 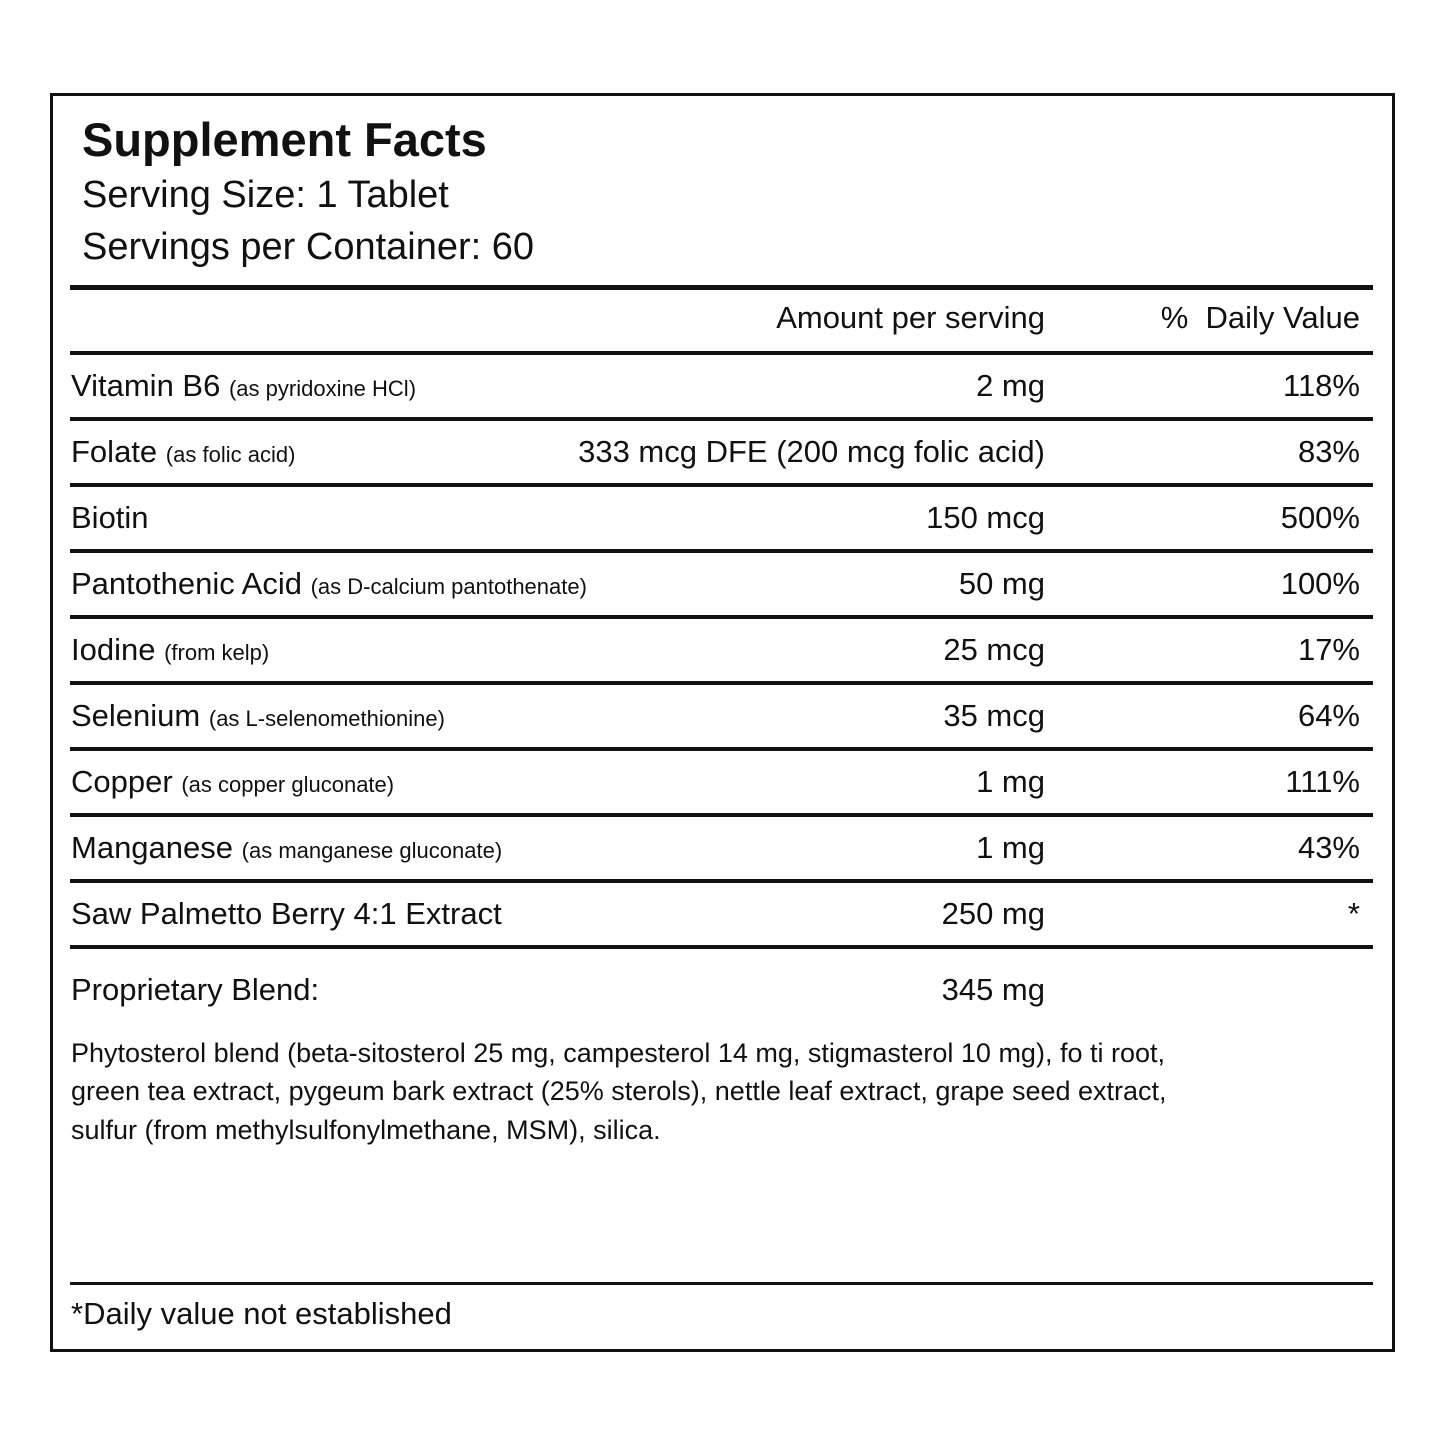 What do you see at coordinates (1010, 385) in the screenshot?
I see `amount: 2 mg` at bounding box center [1010, 385].